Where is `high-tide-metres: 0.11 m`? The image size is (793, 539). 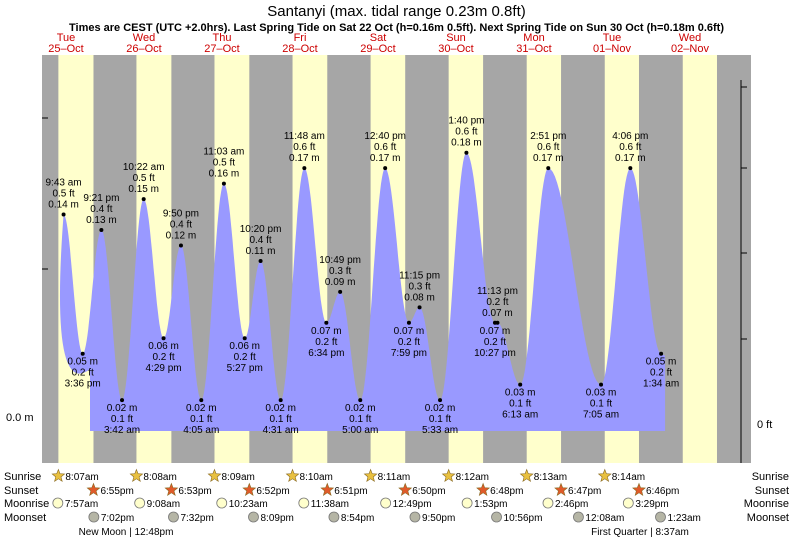 high-tide-metres: 0.11 m is located at coordinates (261, 251).